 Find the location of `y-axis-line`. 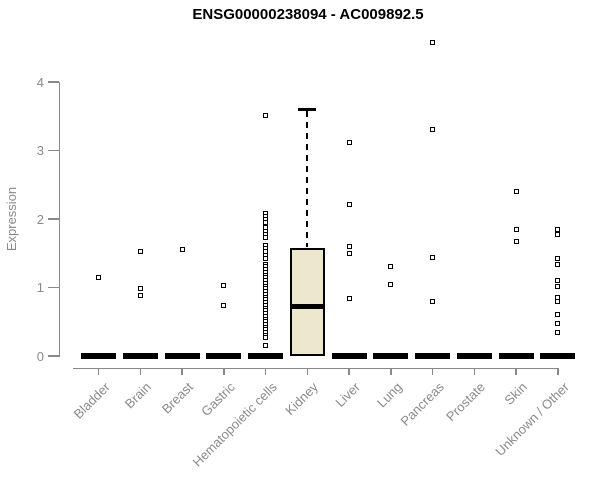

y-axis-line is located at coordinates (60, 219).